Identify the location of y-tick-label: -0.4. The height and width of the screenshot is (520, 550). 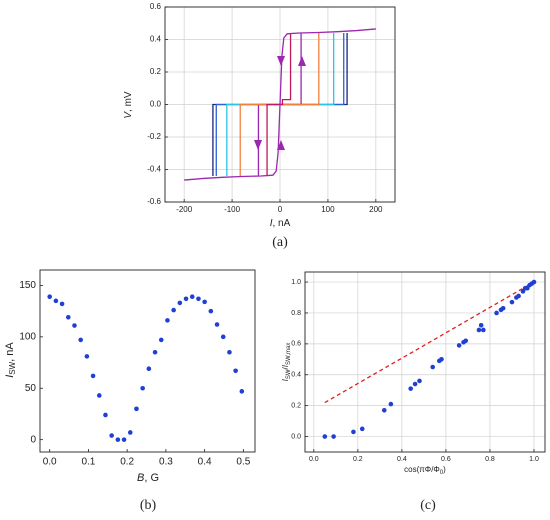
(154, 169).